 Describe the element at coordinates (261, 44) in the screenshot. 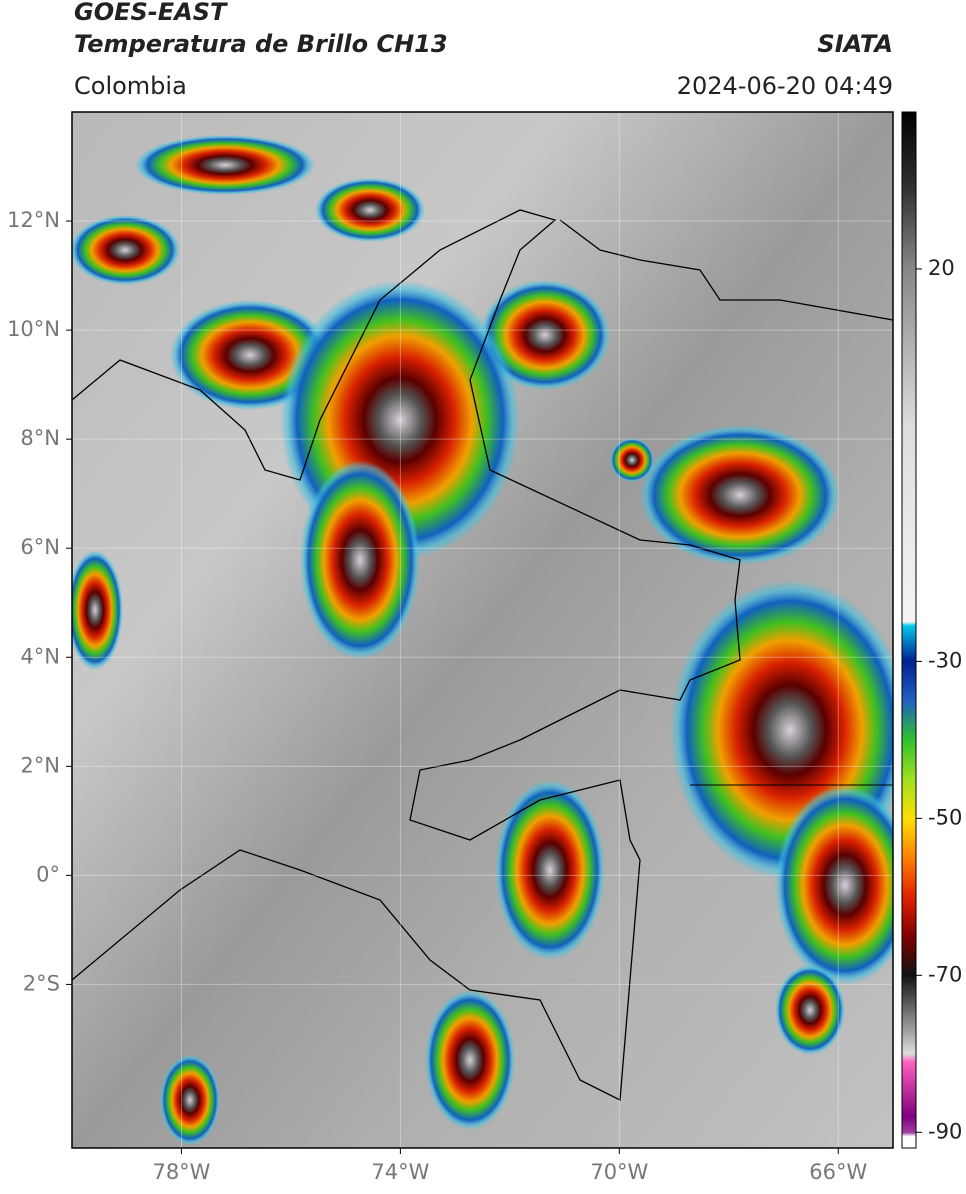

I see `subtitle: Temperatura de Brillo CH13` at that location.